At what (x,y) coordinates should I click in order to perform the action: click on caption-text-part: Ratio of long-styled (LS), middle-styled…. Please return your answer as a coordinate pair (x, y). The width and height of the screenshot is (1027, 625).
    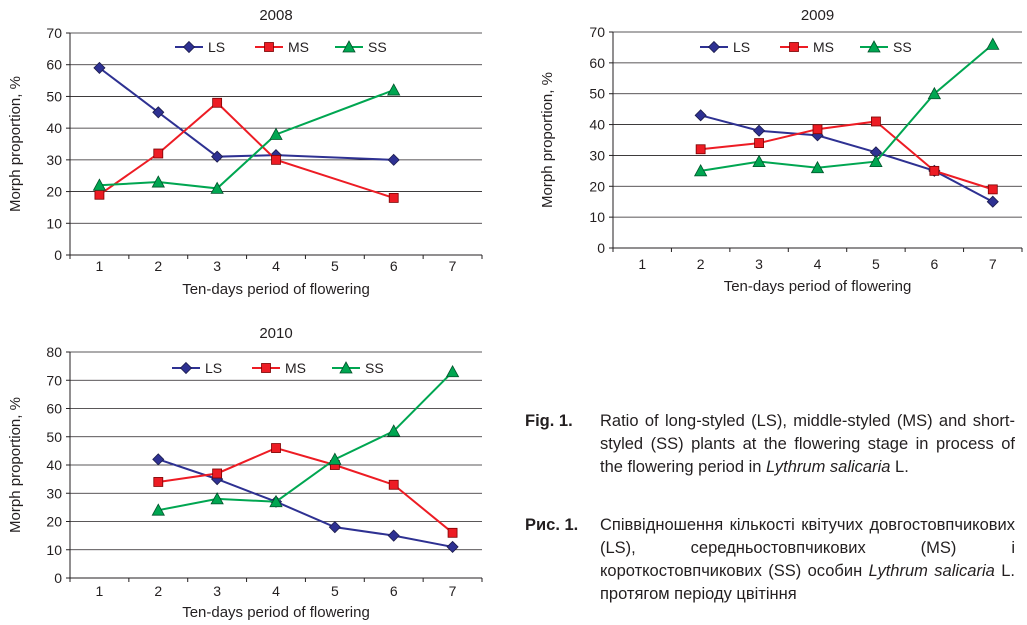
    Looking at the image, I should click on (807, 444).